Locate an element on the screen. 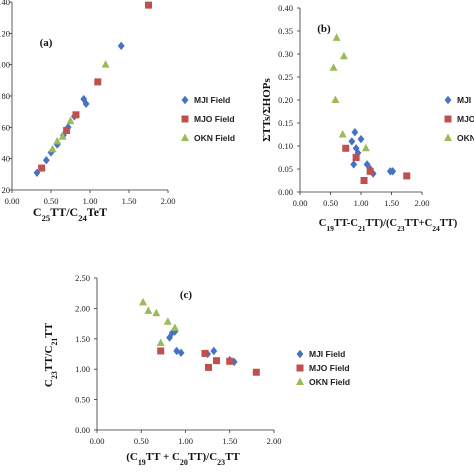 Image resolution: width=474 pixels, height=474 pixels. y-tick-label: 100 is located at coordinates (5, 65).